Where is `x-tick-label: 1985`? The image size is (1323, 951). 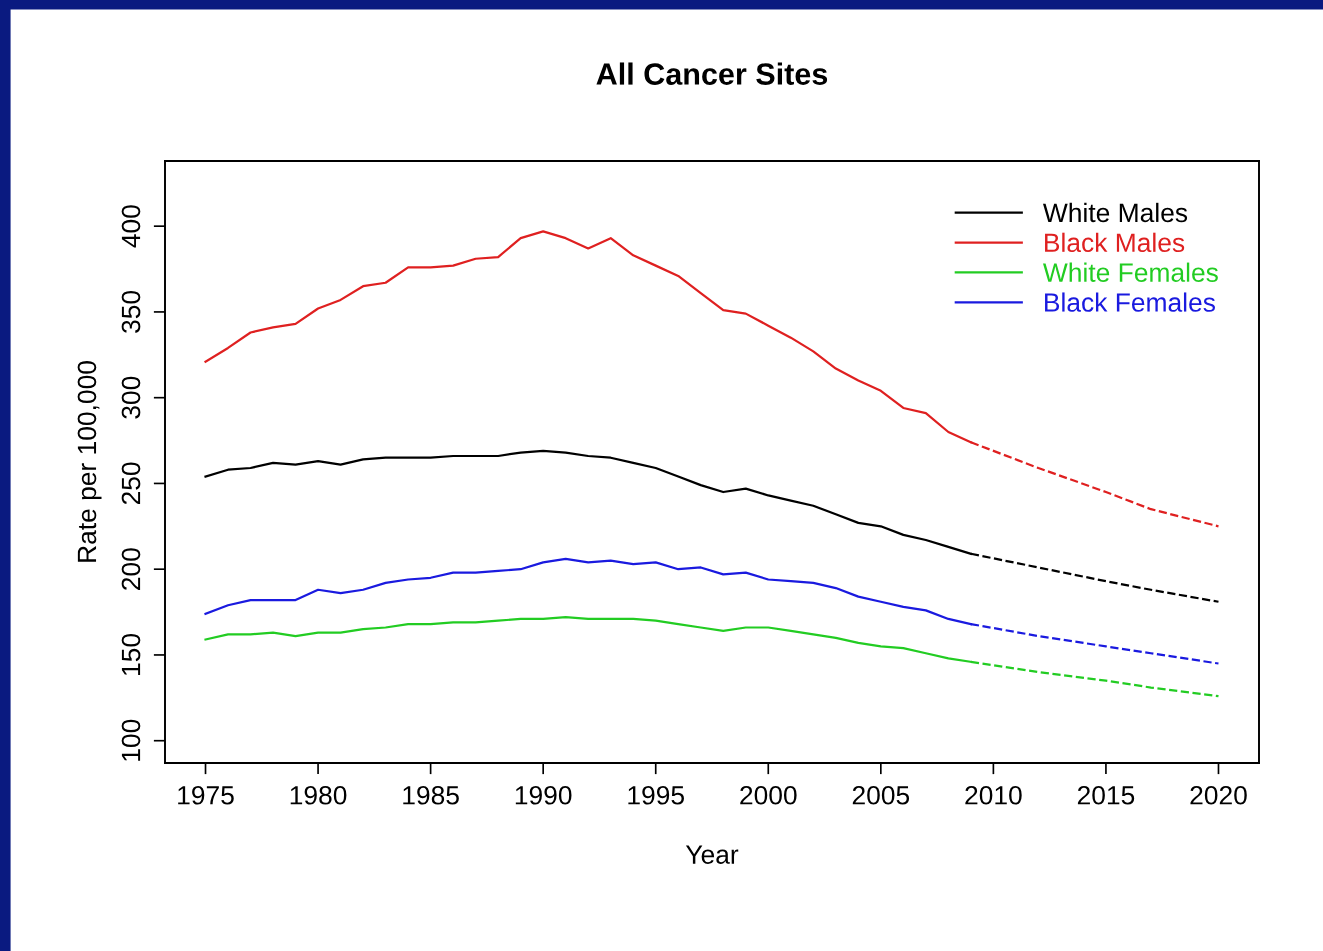
x-tick-label: 1985 is located at coordinates (431, 795).